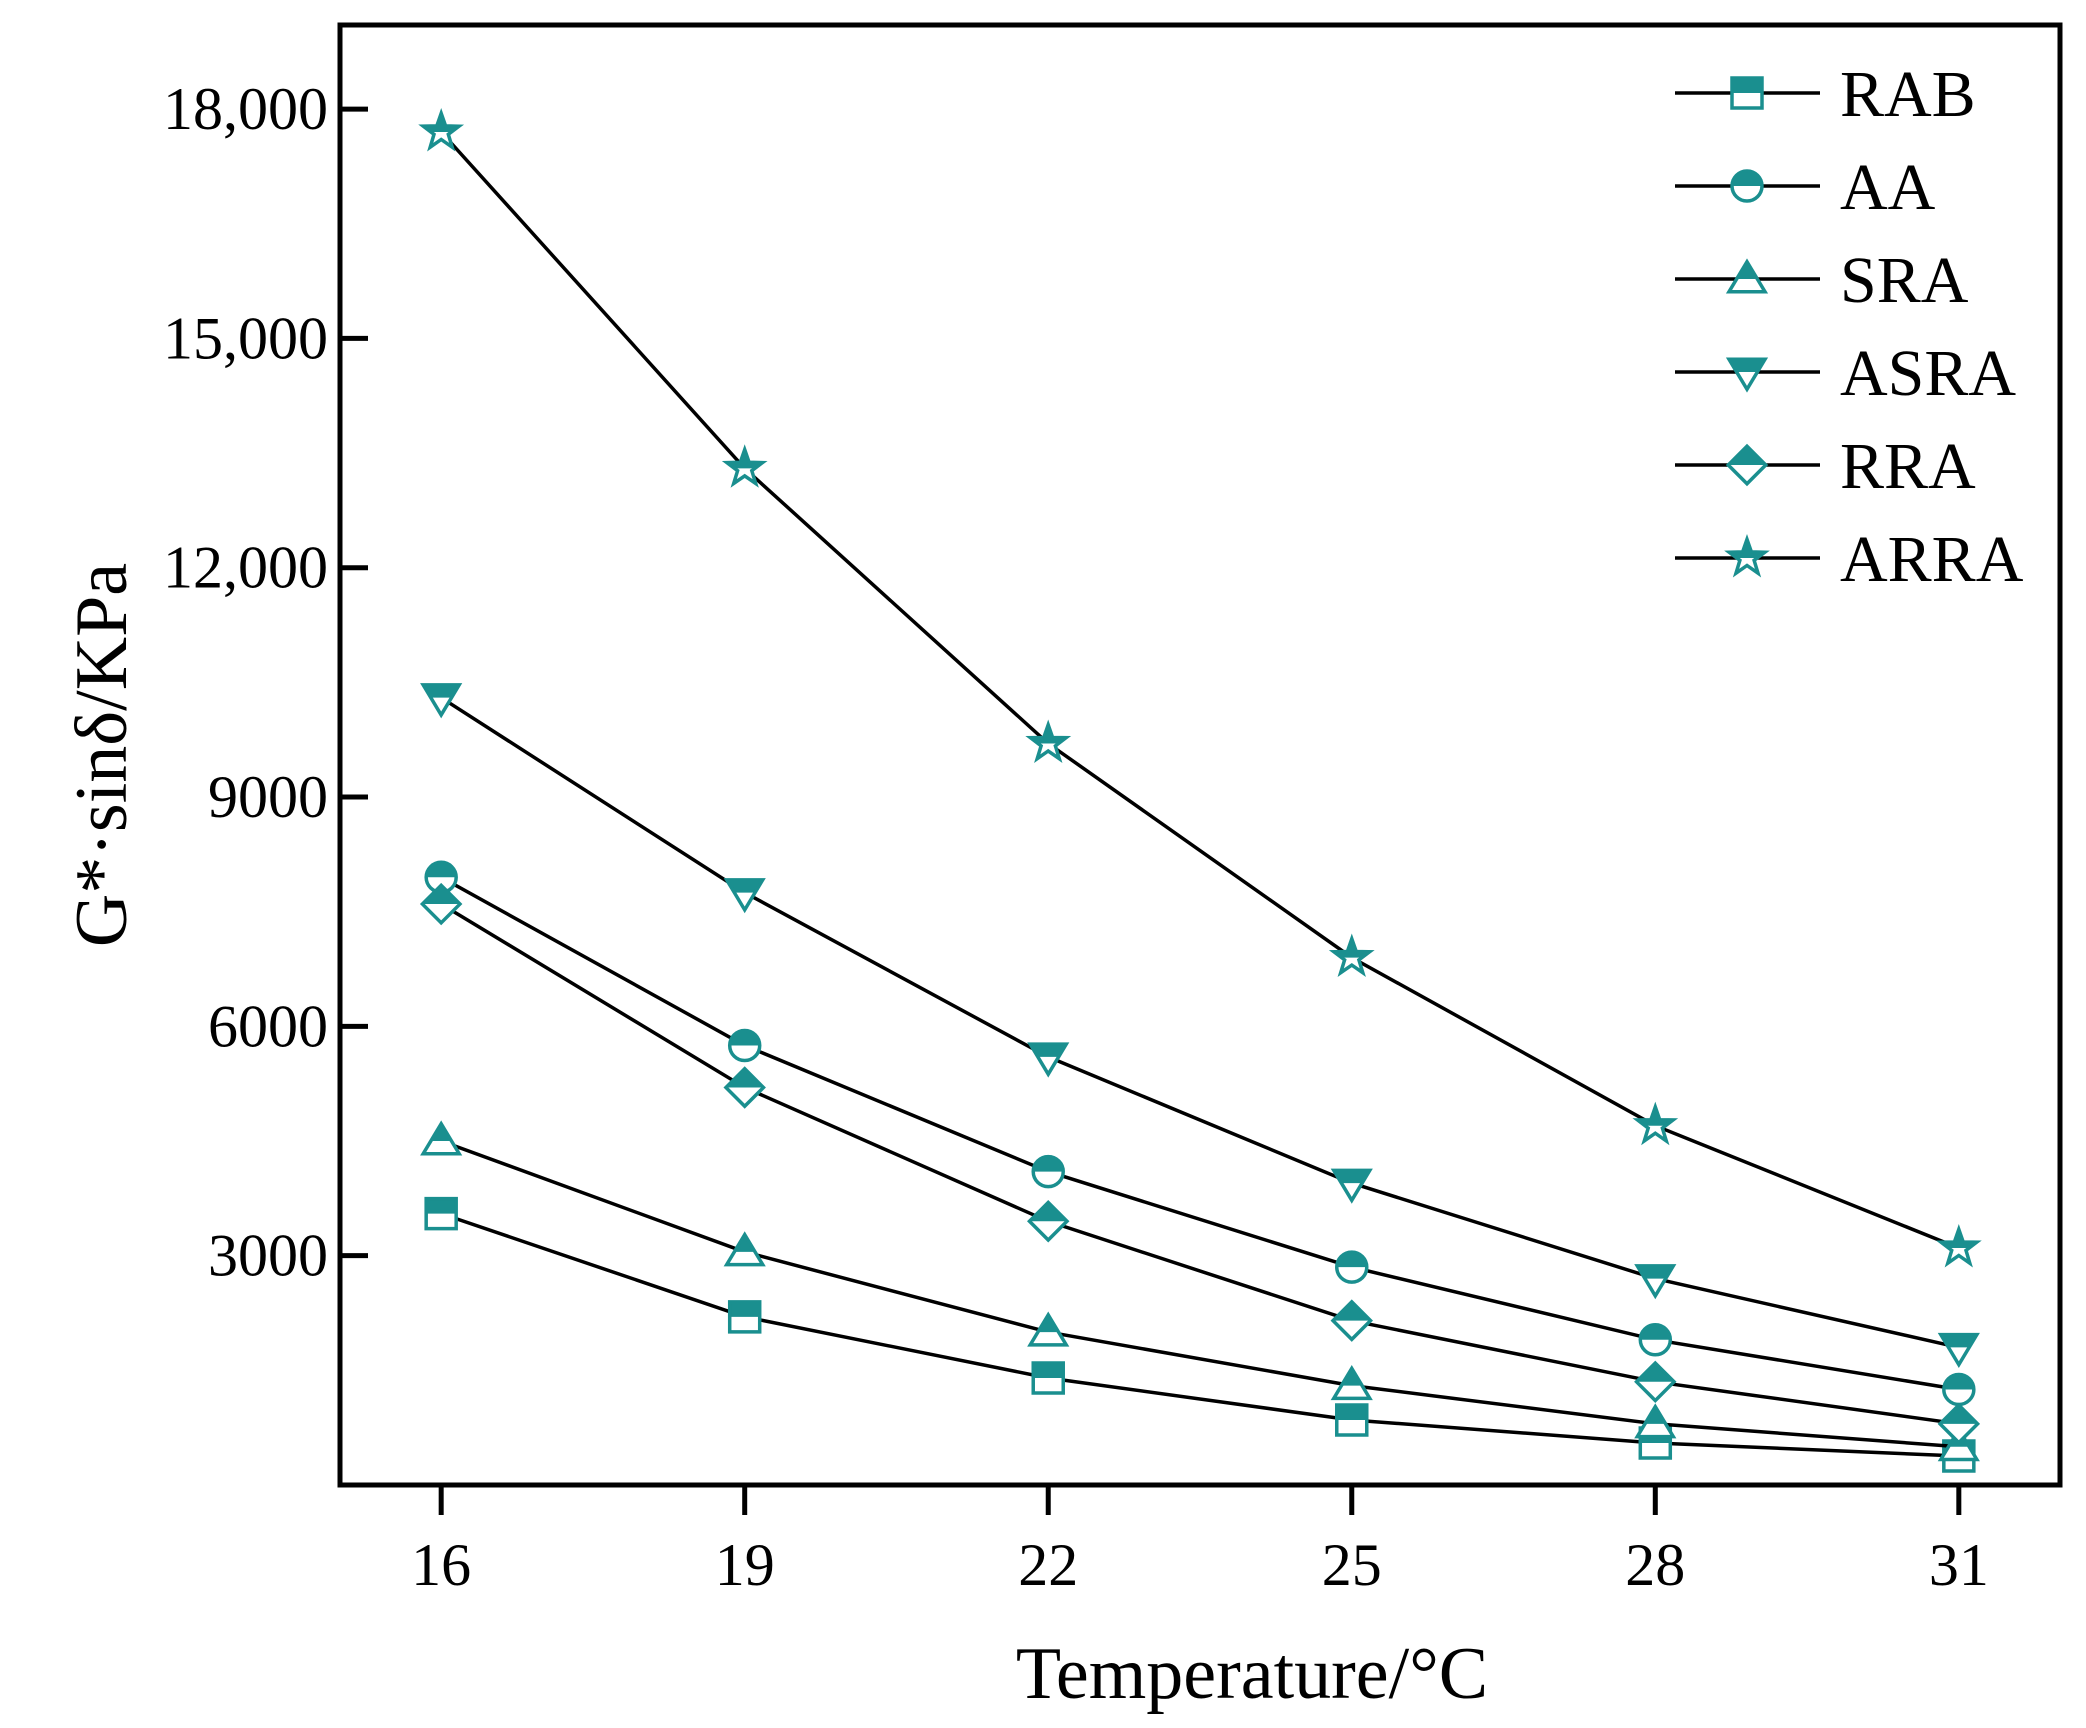  Describe the element at coordinates (268, 1026) in the screenshot. I see `y-tick-label: 6000` at that location.